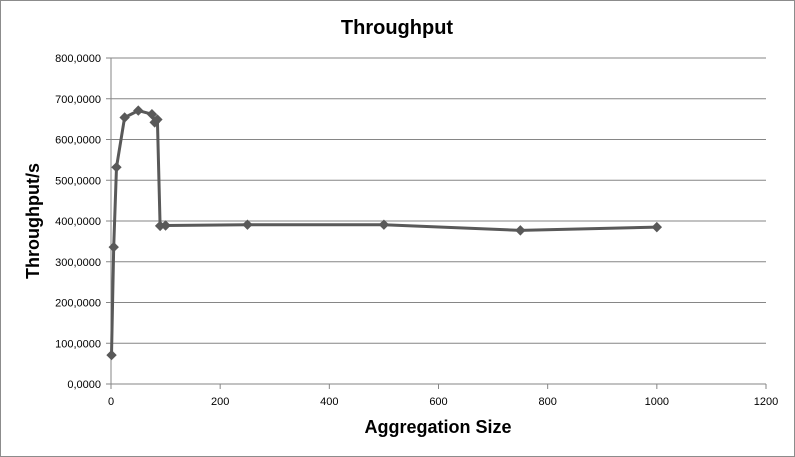 This screenshot has height=457, width=795. I want to click on y-tick-label: 800,0000, so click(78, 59).